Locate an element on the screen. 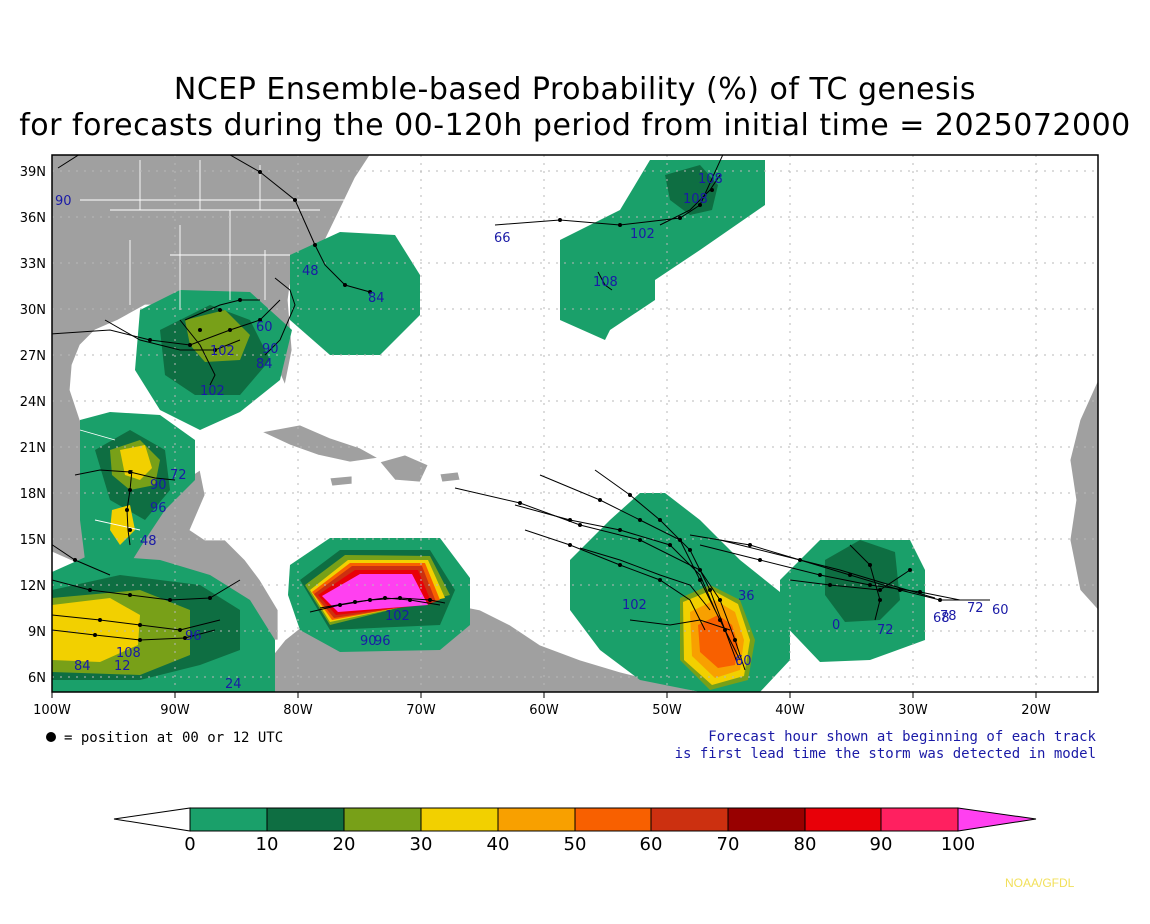 The image size is (1150, 924). lat-label: 33N is located at coordinates (33, 264).